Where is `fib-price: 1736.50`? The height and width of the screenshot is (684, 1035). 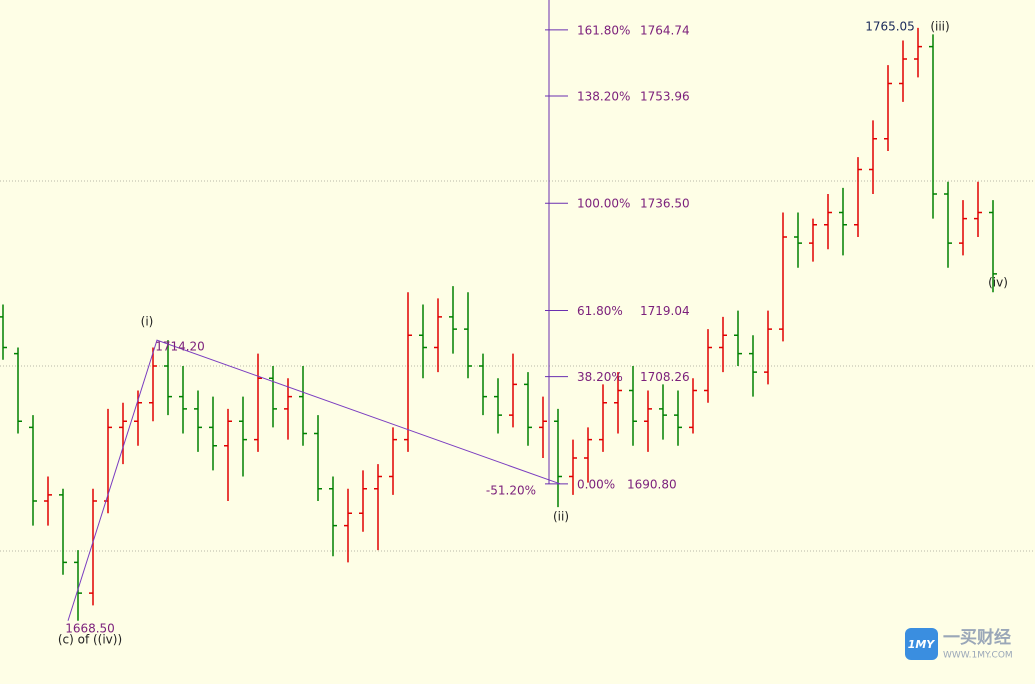 fib-price: 1736.50 is located at coordinates (665, 204).